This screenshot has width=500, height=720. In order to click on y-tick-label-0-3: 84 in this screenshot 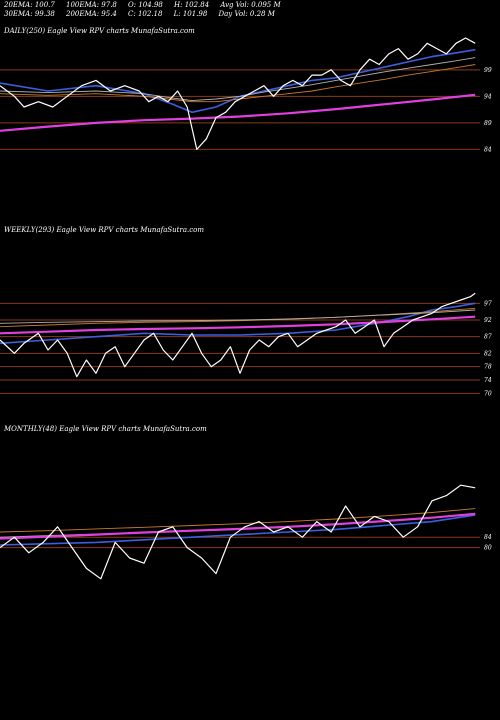, I will do `click(488, 149)`.